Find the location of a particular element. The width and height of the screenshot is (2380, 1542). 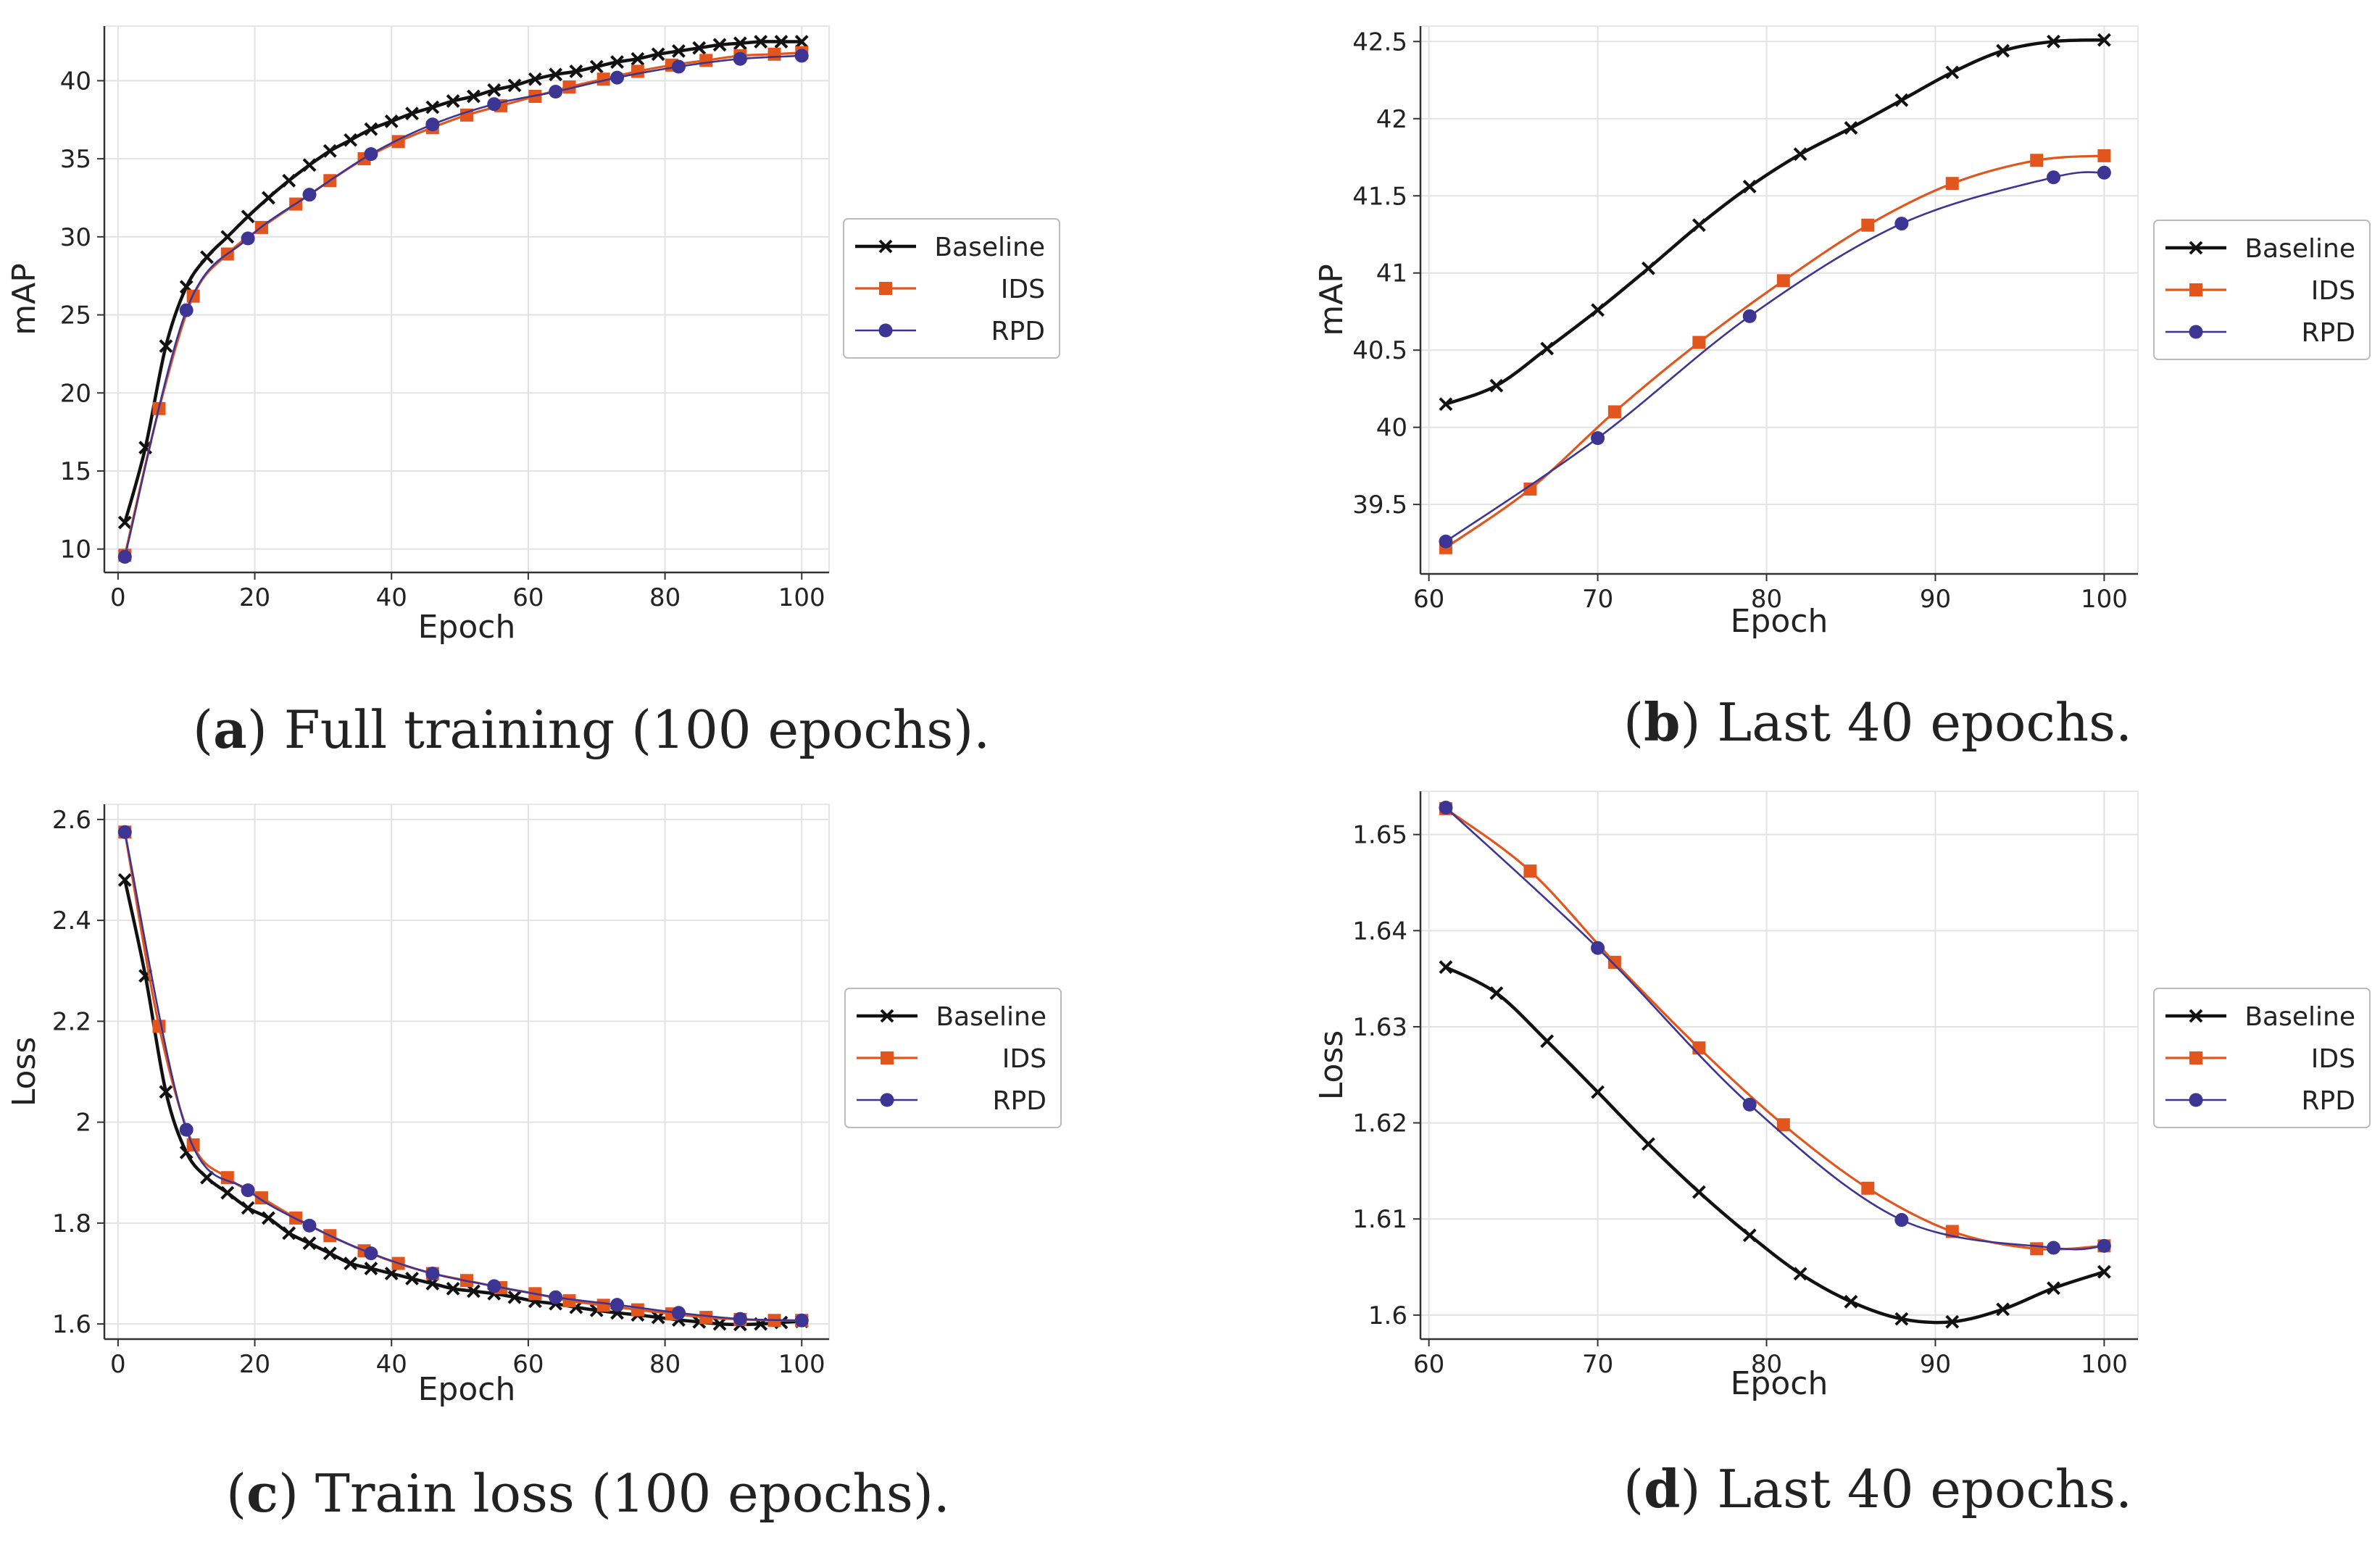

x-tick-label: 60 is located at coordinates (528, 1364).